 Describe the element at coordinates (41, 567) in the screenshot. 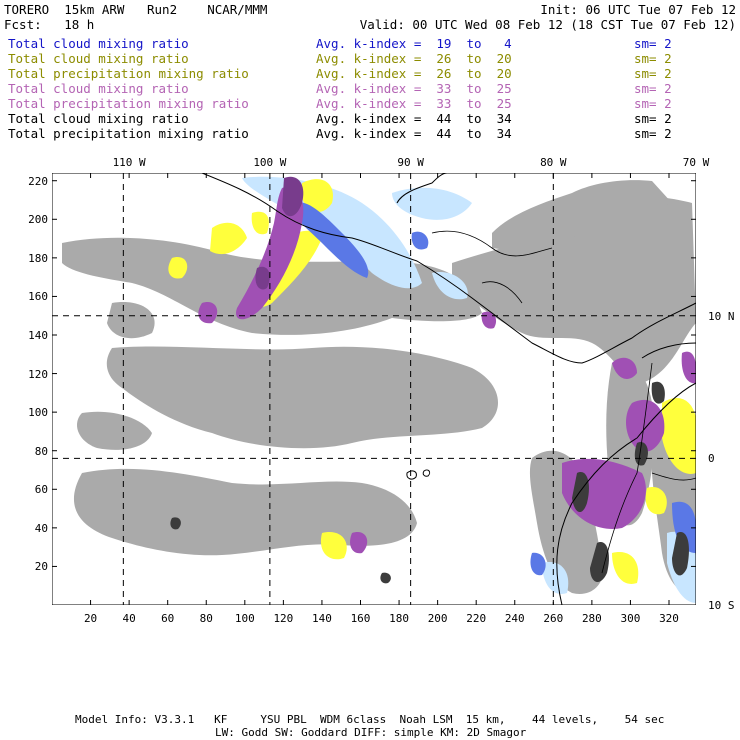

I see `y-tick-label: 20` at that location.